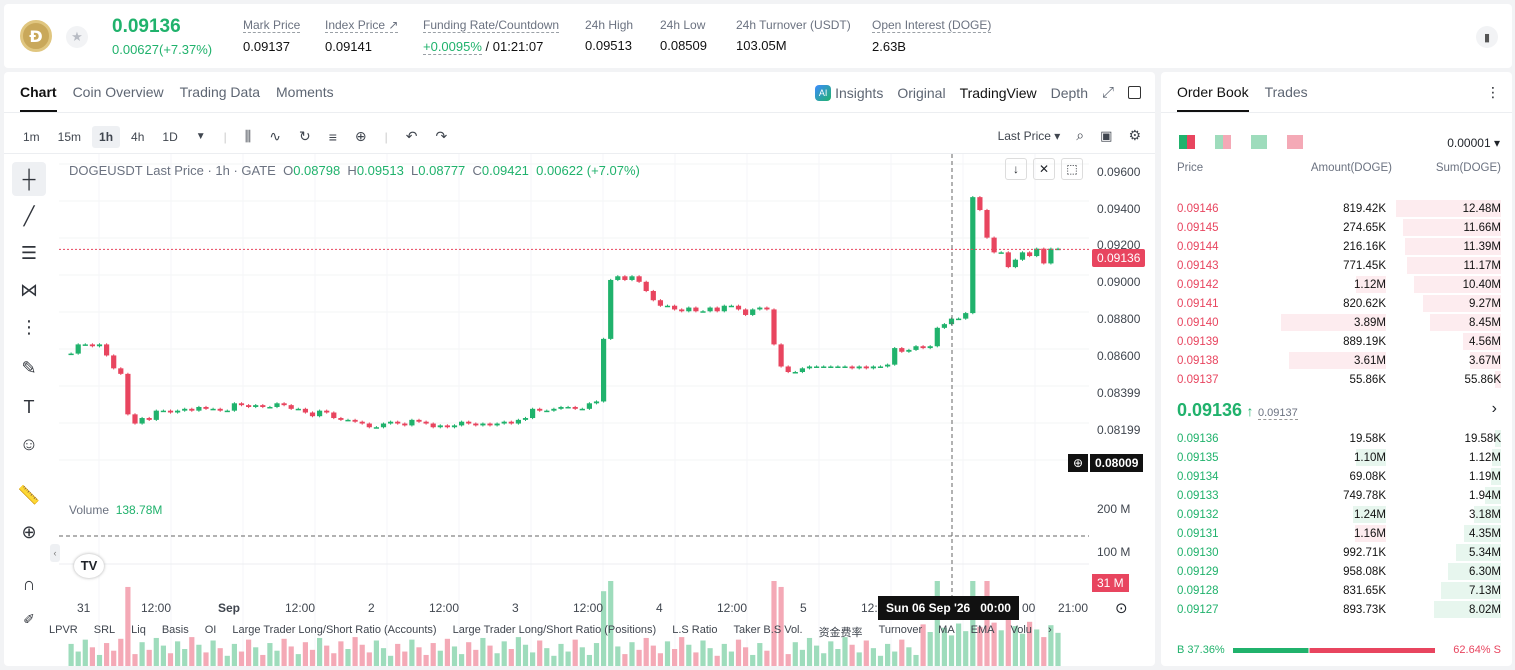  Describe the element at coordinates (106, 136) in the screenshot. I see `interval-1h: 1h` at that location.